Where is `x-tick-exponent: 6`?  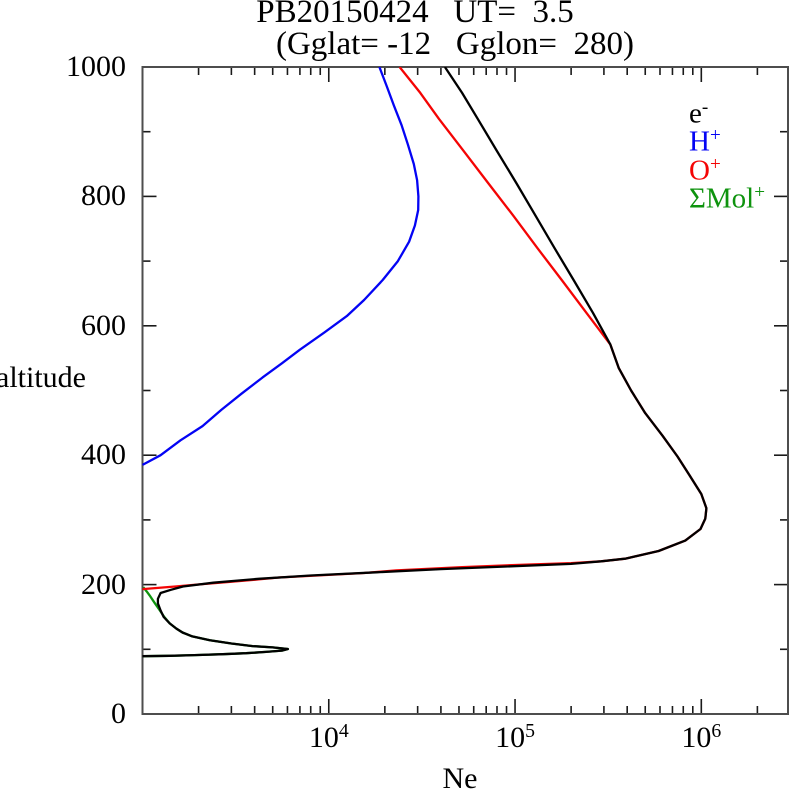
x-tick-exponent: 6 is located at coordinates (716, 731).